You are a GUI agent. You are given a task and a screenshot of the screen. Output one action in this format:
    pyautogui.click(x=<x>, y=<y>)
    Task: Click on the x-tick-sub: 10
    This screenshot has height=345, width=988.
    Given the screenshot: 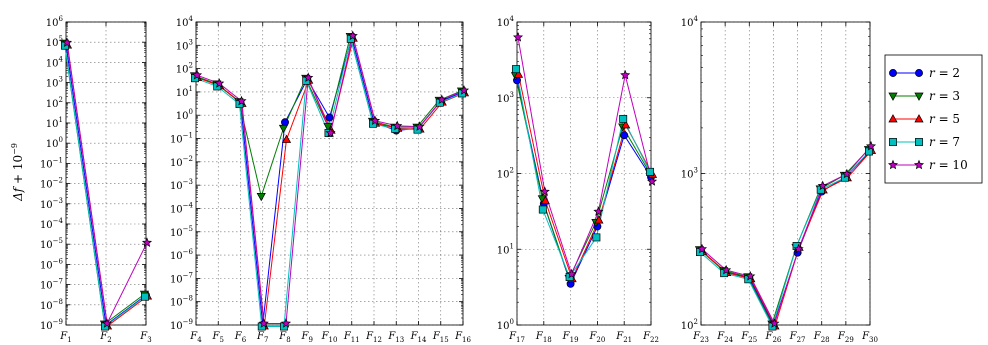 What is the action you would take?
    pyautogui.click(x=333, y=340)
    